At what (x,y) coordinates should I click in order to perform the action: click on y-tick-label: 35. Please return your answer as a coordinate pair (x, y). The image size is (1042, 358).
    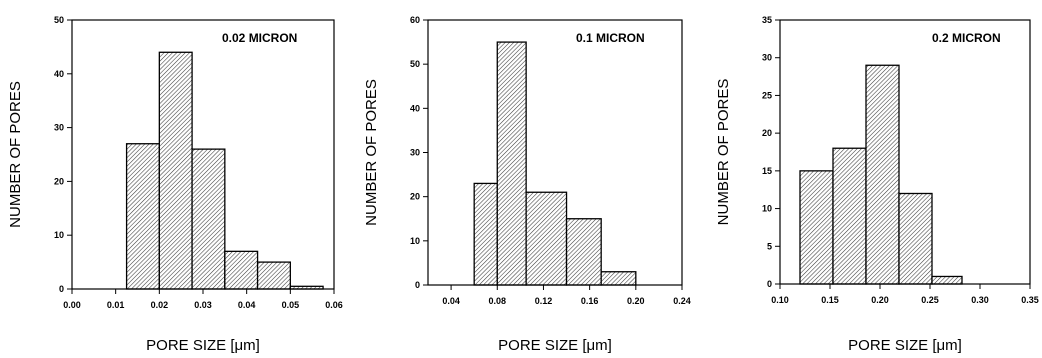
    Looking at the image, I should click on (767, 20).